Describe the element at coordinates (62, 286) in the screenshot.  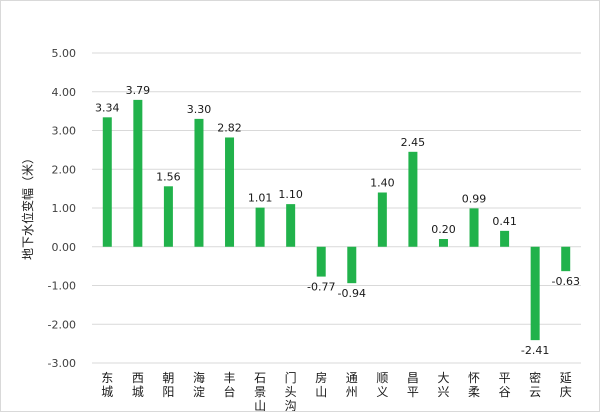
I see `y-tick-label: -1.00` at that location.